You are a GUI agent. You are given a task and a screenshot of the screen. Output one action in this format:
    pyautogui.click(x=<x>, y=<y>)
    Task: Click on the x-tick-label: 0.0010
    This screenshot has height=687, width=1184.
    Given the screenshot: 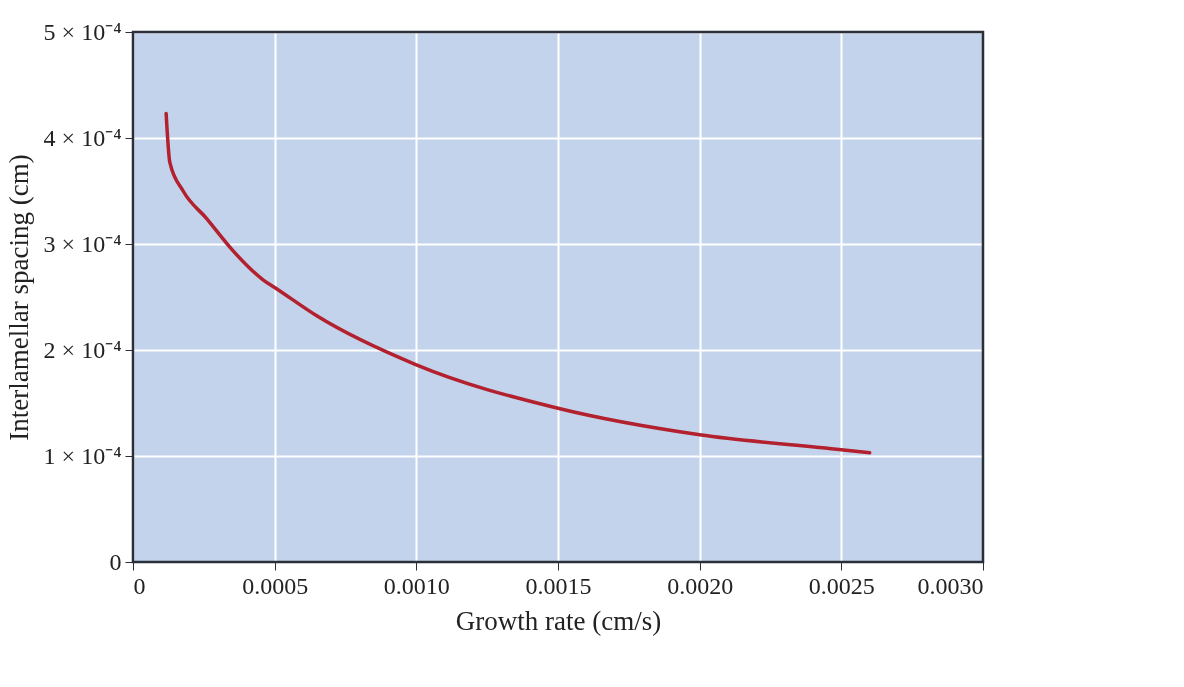 What is the action you would take?
    pyautogui.click(x=416, y=585)
    